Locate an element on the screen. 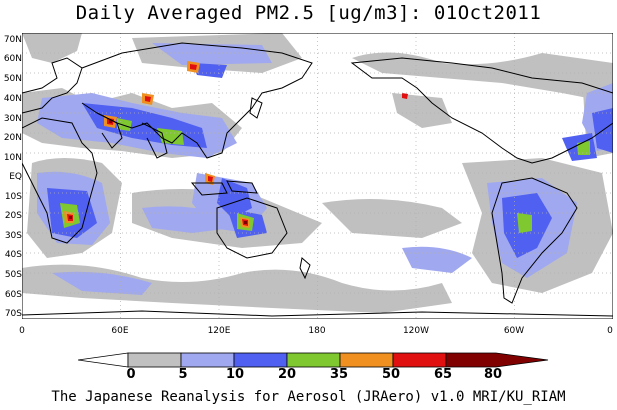  lat-label-60n: 60N is located at coordinates (12, 59).